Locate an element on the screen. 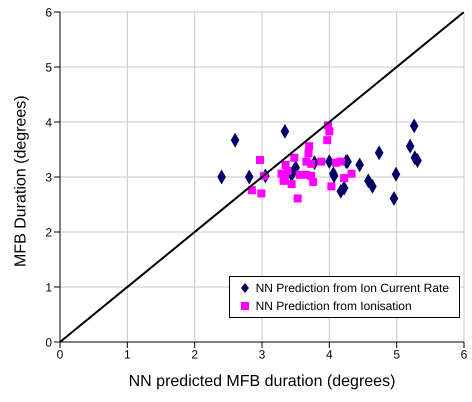 This screenshot has height=402, width=472. x-axis-title: NN predicted MFB duration (degrees) is located at coordinates (262, 381).